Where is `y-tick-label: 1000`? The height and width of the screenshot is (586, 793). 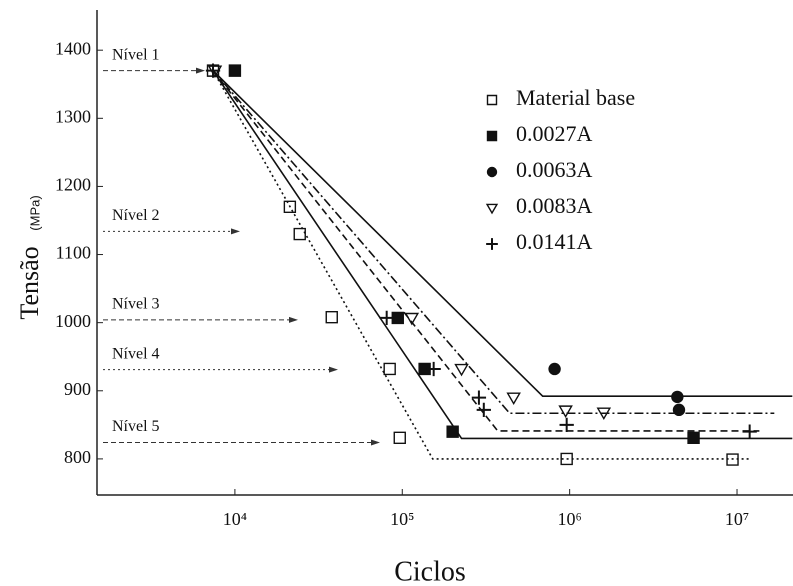
y-tick-label: 1000 is located at coordinates (73, 321).